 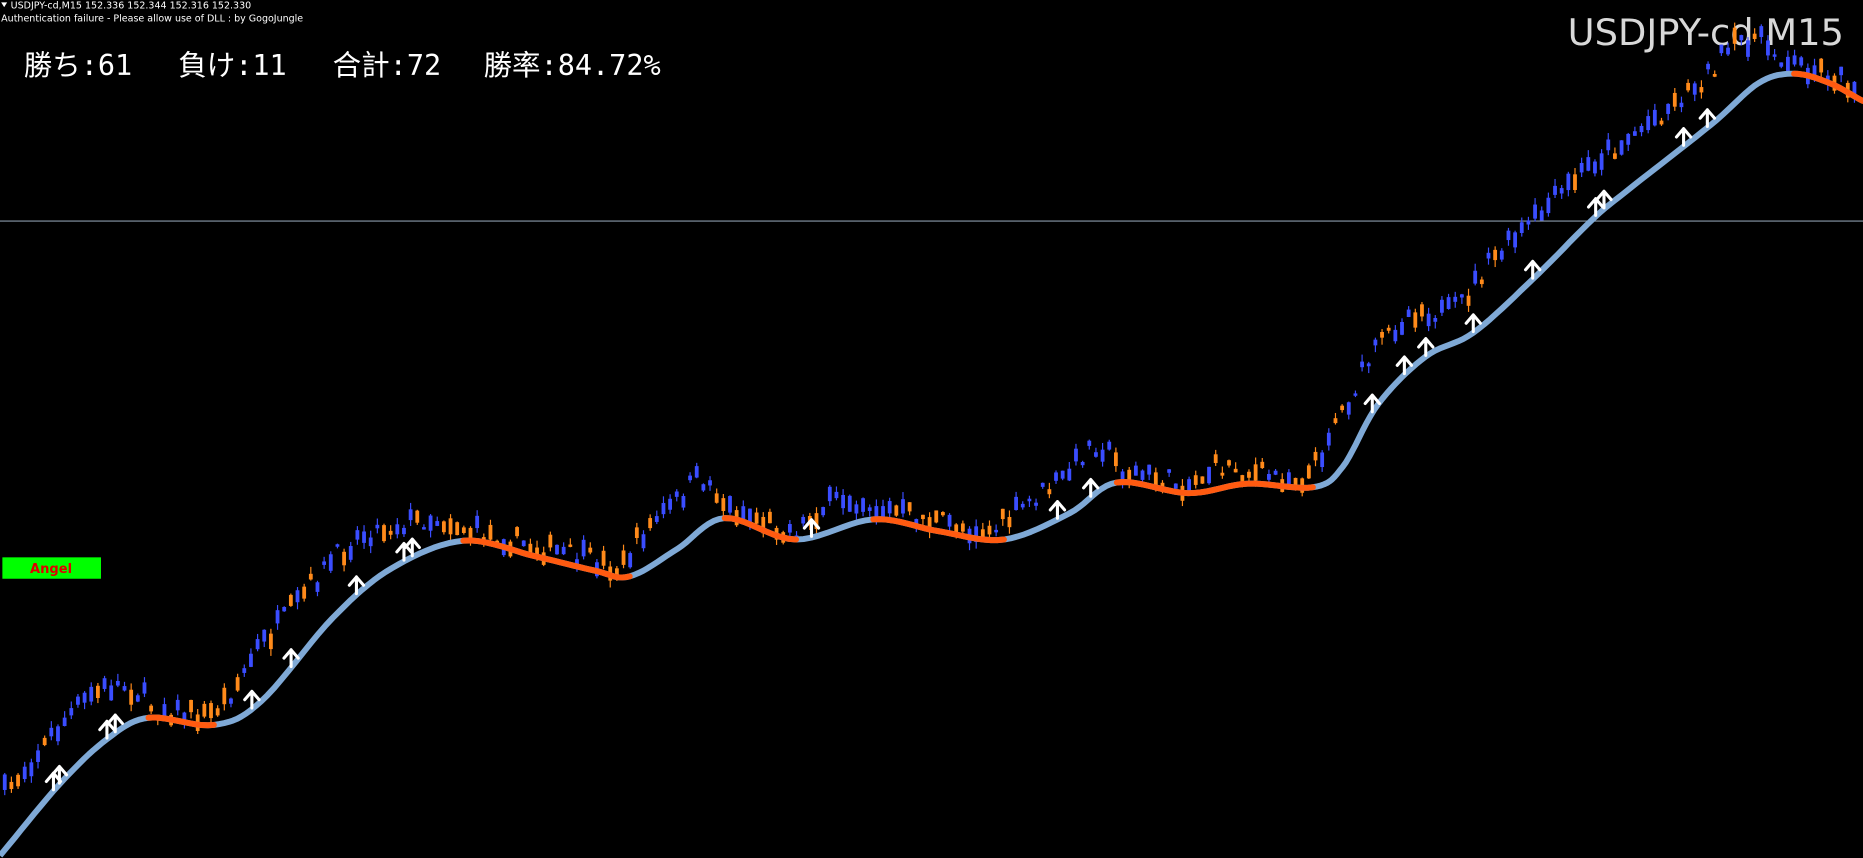 I want to click on angel-button, so click(x=51, y=568).